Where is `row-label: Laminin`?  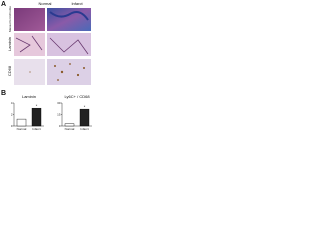 row-label: Laminin is located at coordinates (9, 44).